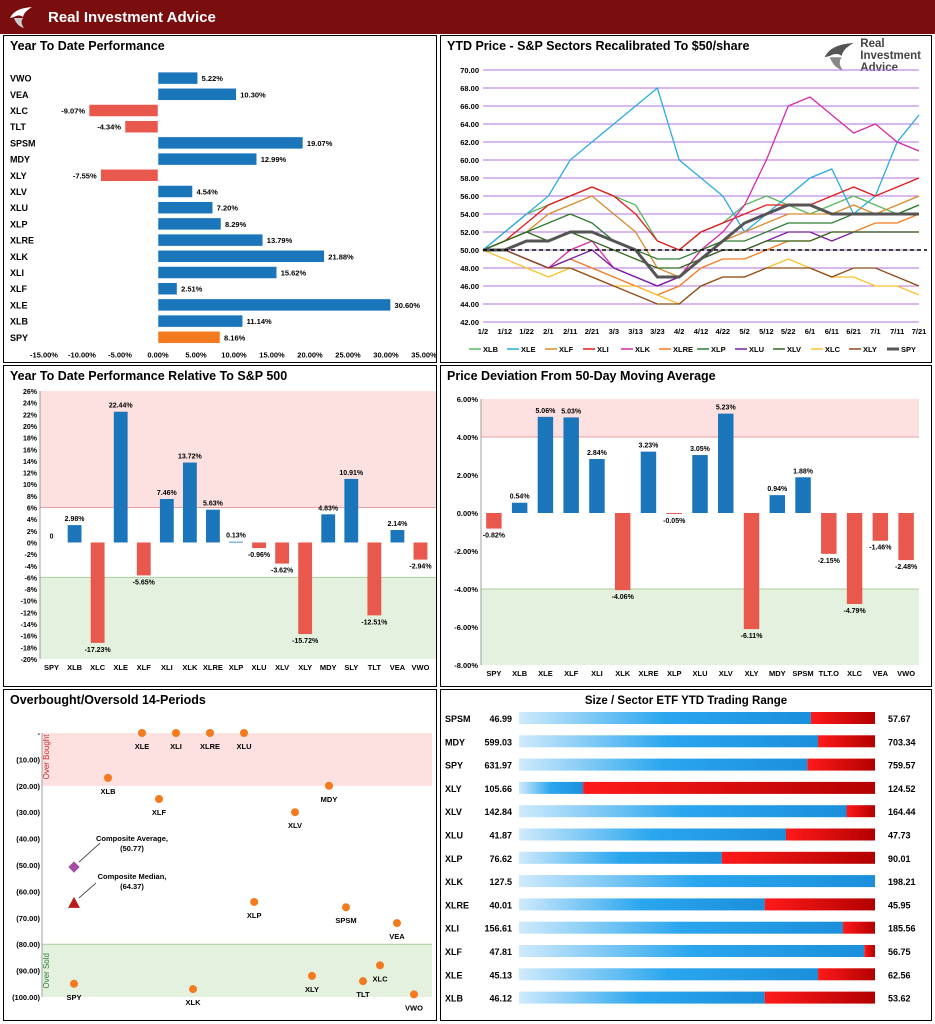 The height and width of the screenshot is (1024, 935). I want to click on etf-label-xlp: XLP, so click(454, 859).